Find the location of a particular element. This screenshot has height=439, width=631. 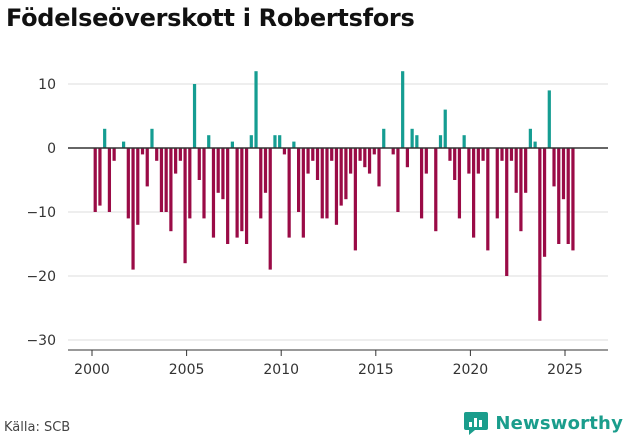

x-tick-label: 2015 is located at coordinates (376, 370).